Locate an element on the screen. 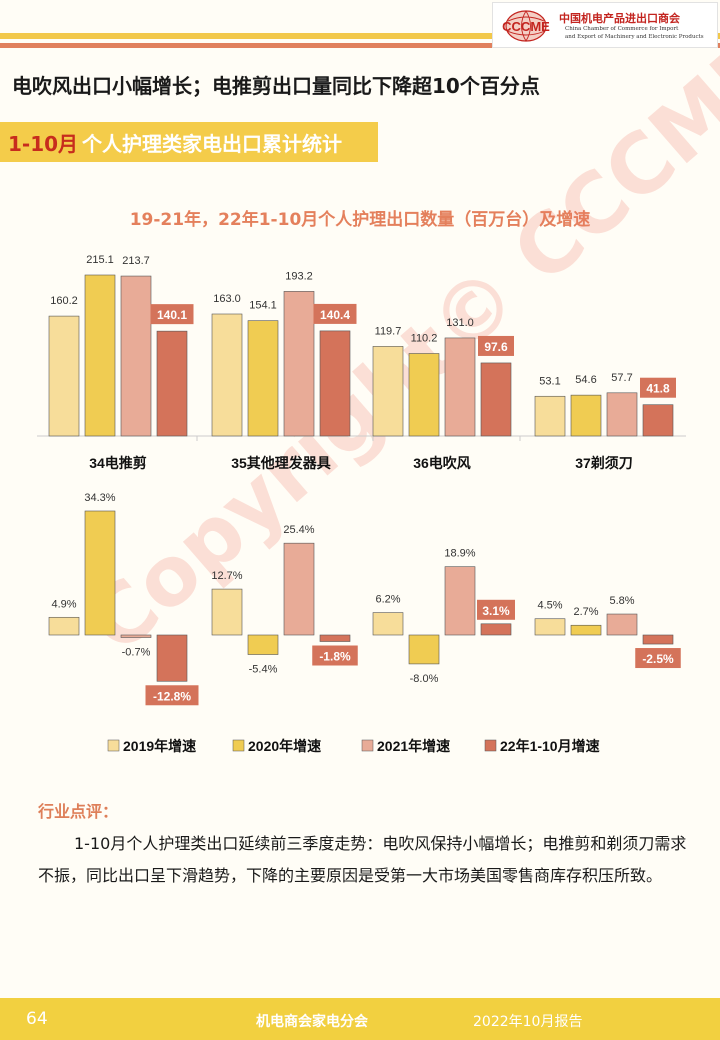  quantity-label: 131.0 is located at coordinates (460, 323).